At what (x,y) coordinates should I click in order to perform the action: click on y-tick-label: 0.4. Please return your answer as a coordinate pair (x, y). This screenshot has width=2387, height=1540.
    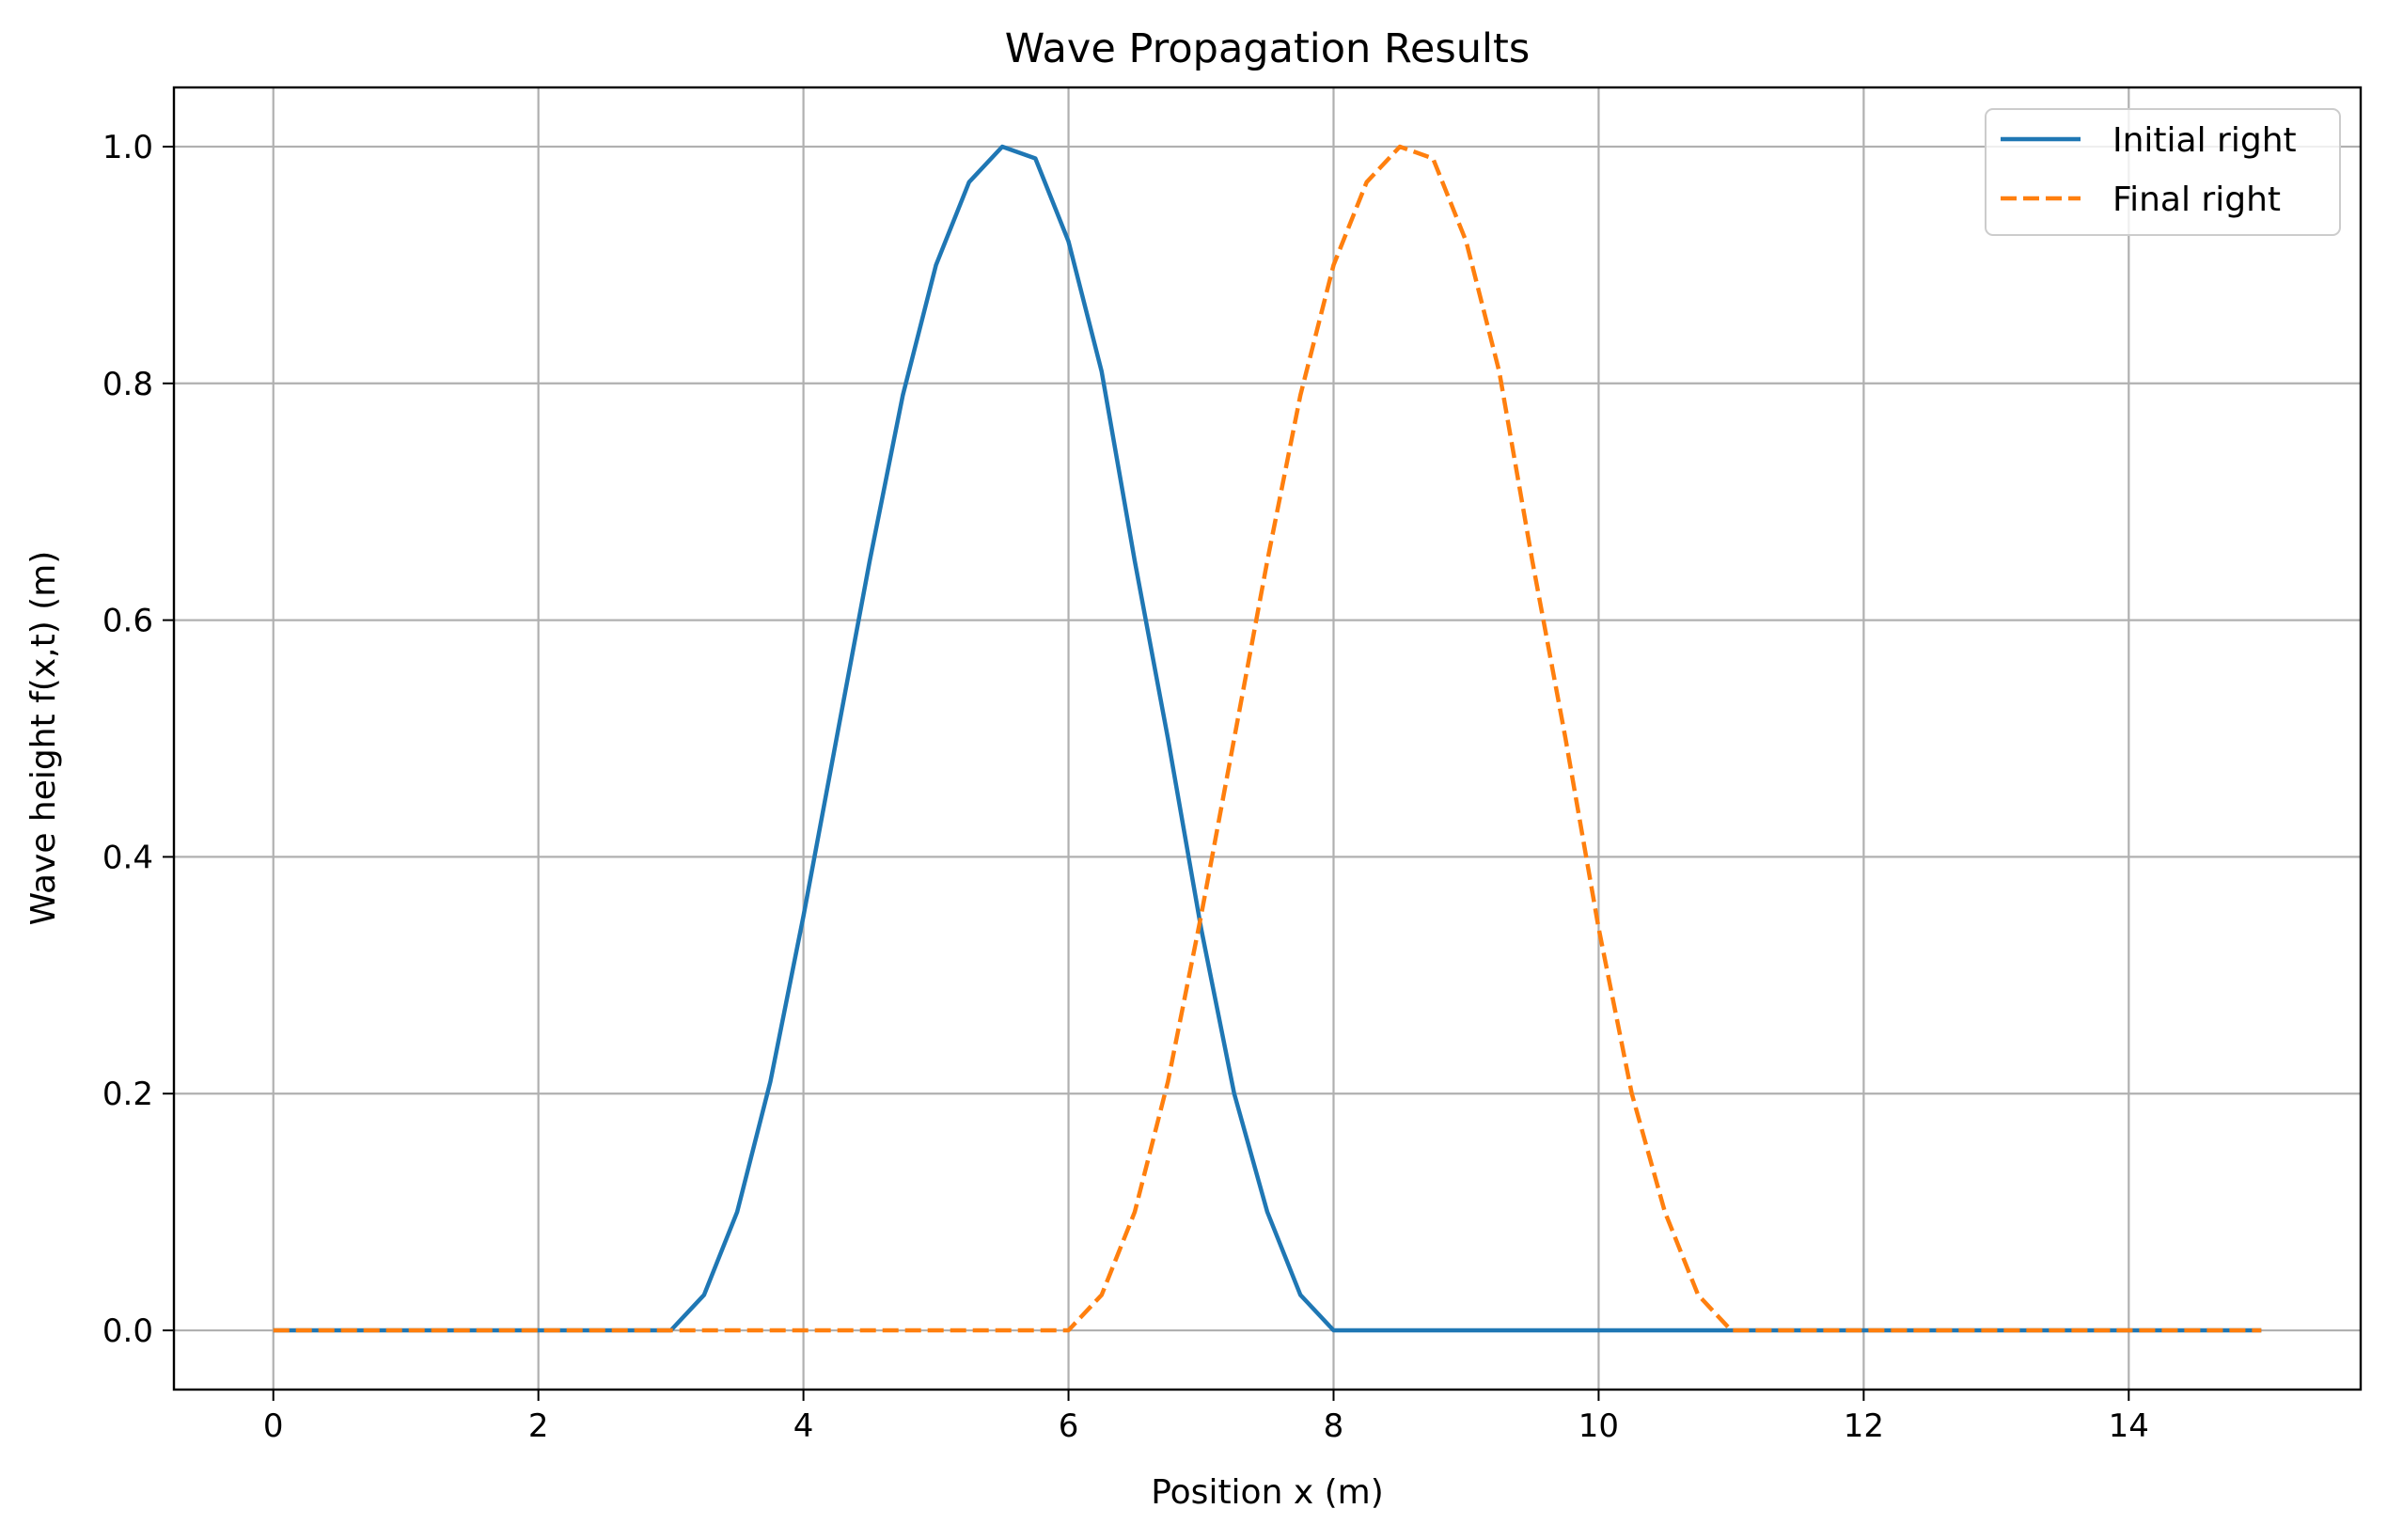
    Looking at the image, I should click on (127, 857).